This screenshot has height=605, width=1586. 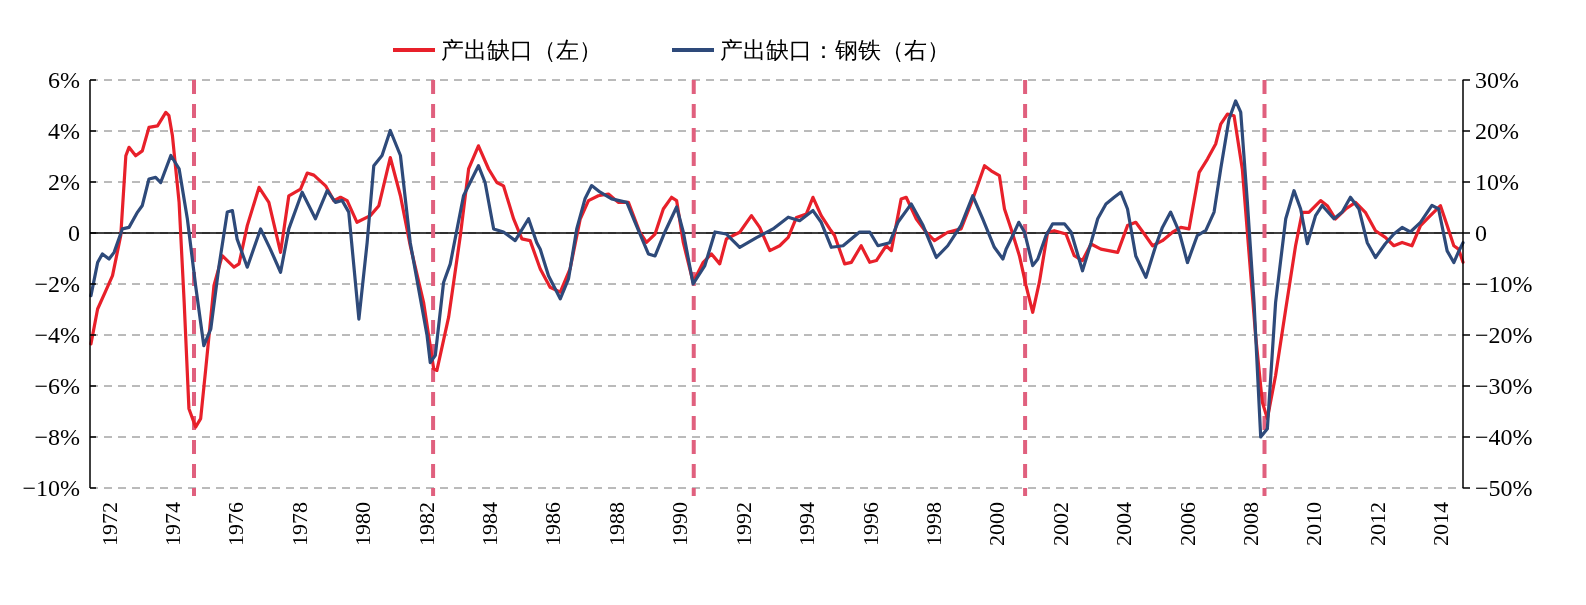 What do you see at coordinates (1504, 386) in the screenshot?
I see `y2-tick-label: −30%` at bounding box center [1504, 386].